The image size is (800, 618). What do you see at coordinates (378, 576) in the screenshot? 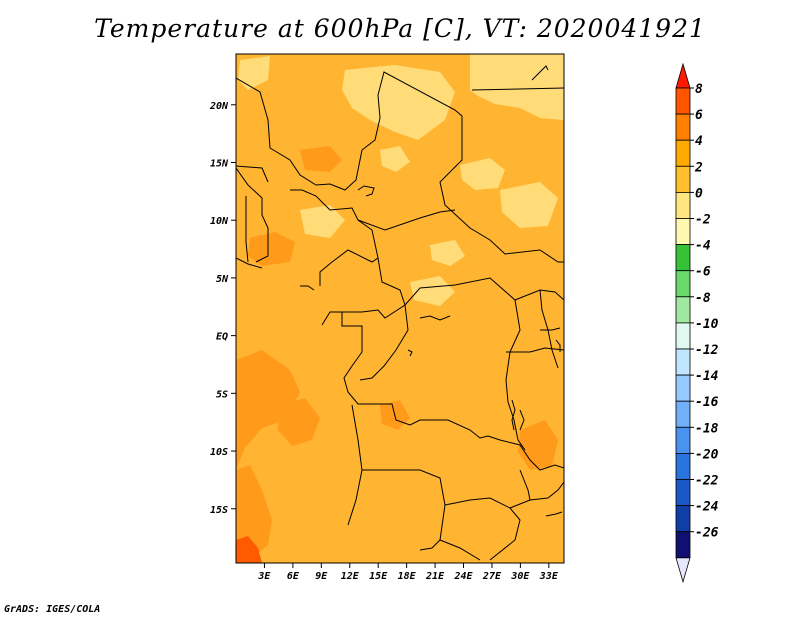
I see `lon-tick-label: 15E` at bounding box center [378, 576].